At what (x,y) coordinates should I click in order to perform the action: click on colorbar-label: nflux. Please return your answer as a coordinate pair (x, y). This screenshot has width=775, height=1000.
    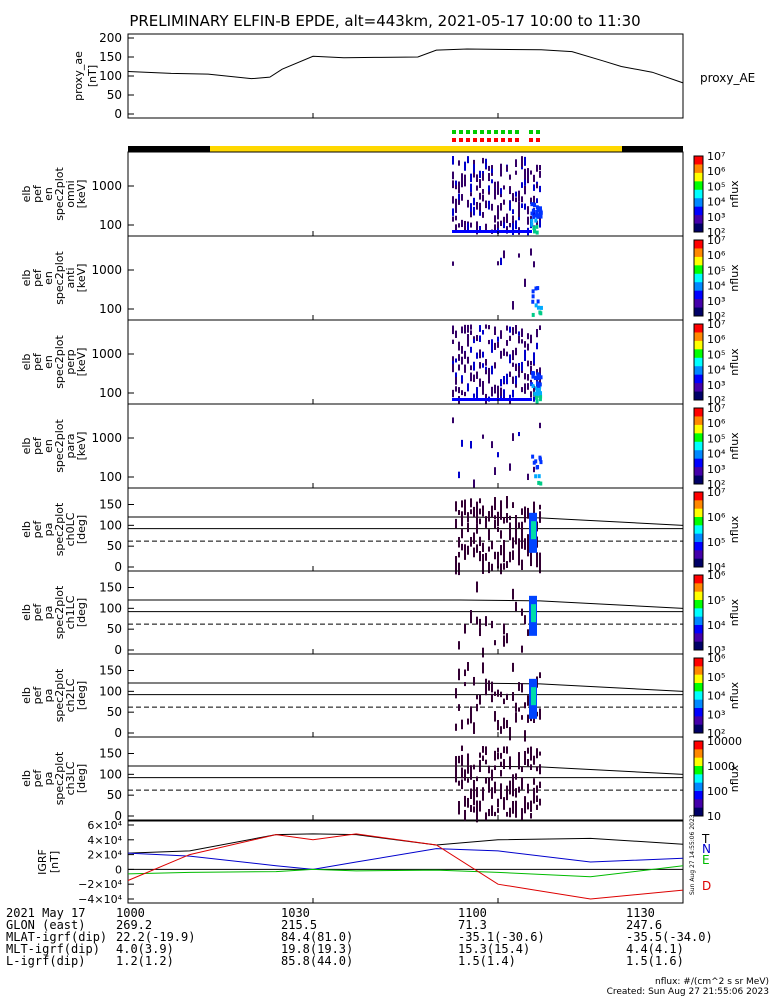
    Looking at the image, I should click on (734, 695).